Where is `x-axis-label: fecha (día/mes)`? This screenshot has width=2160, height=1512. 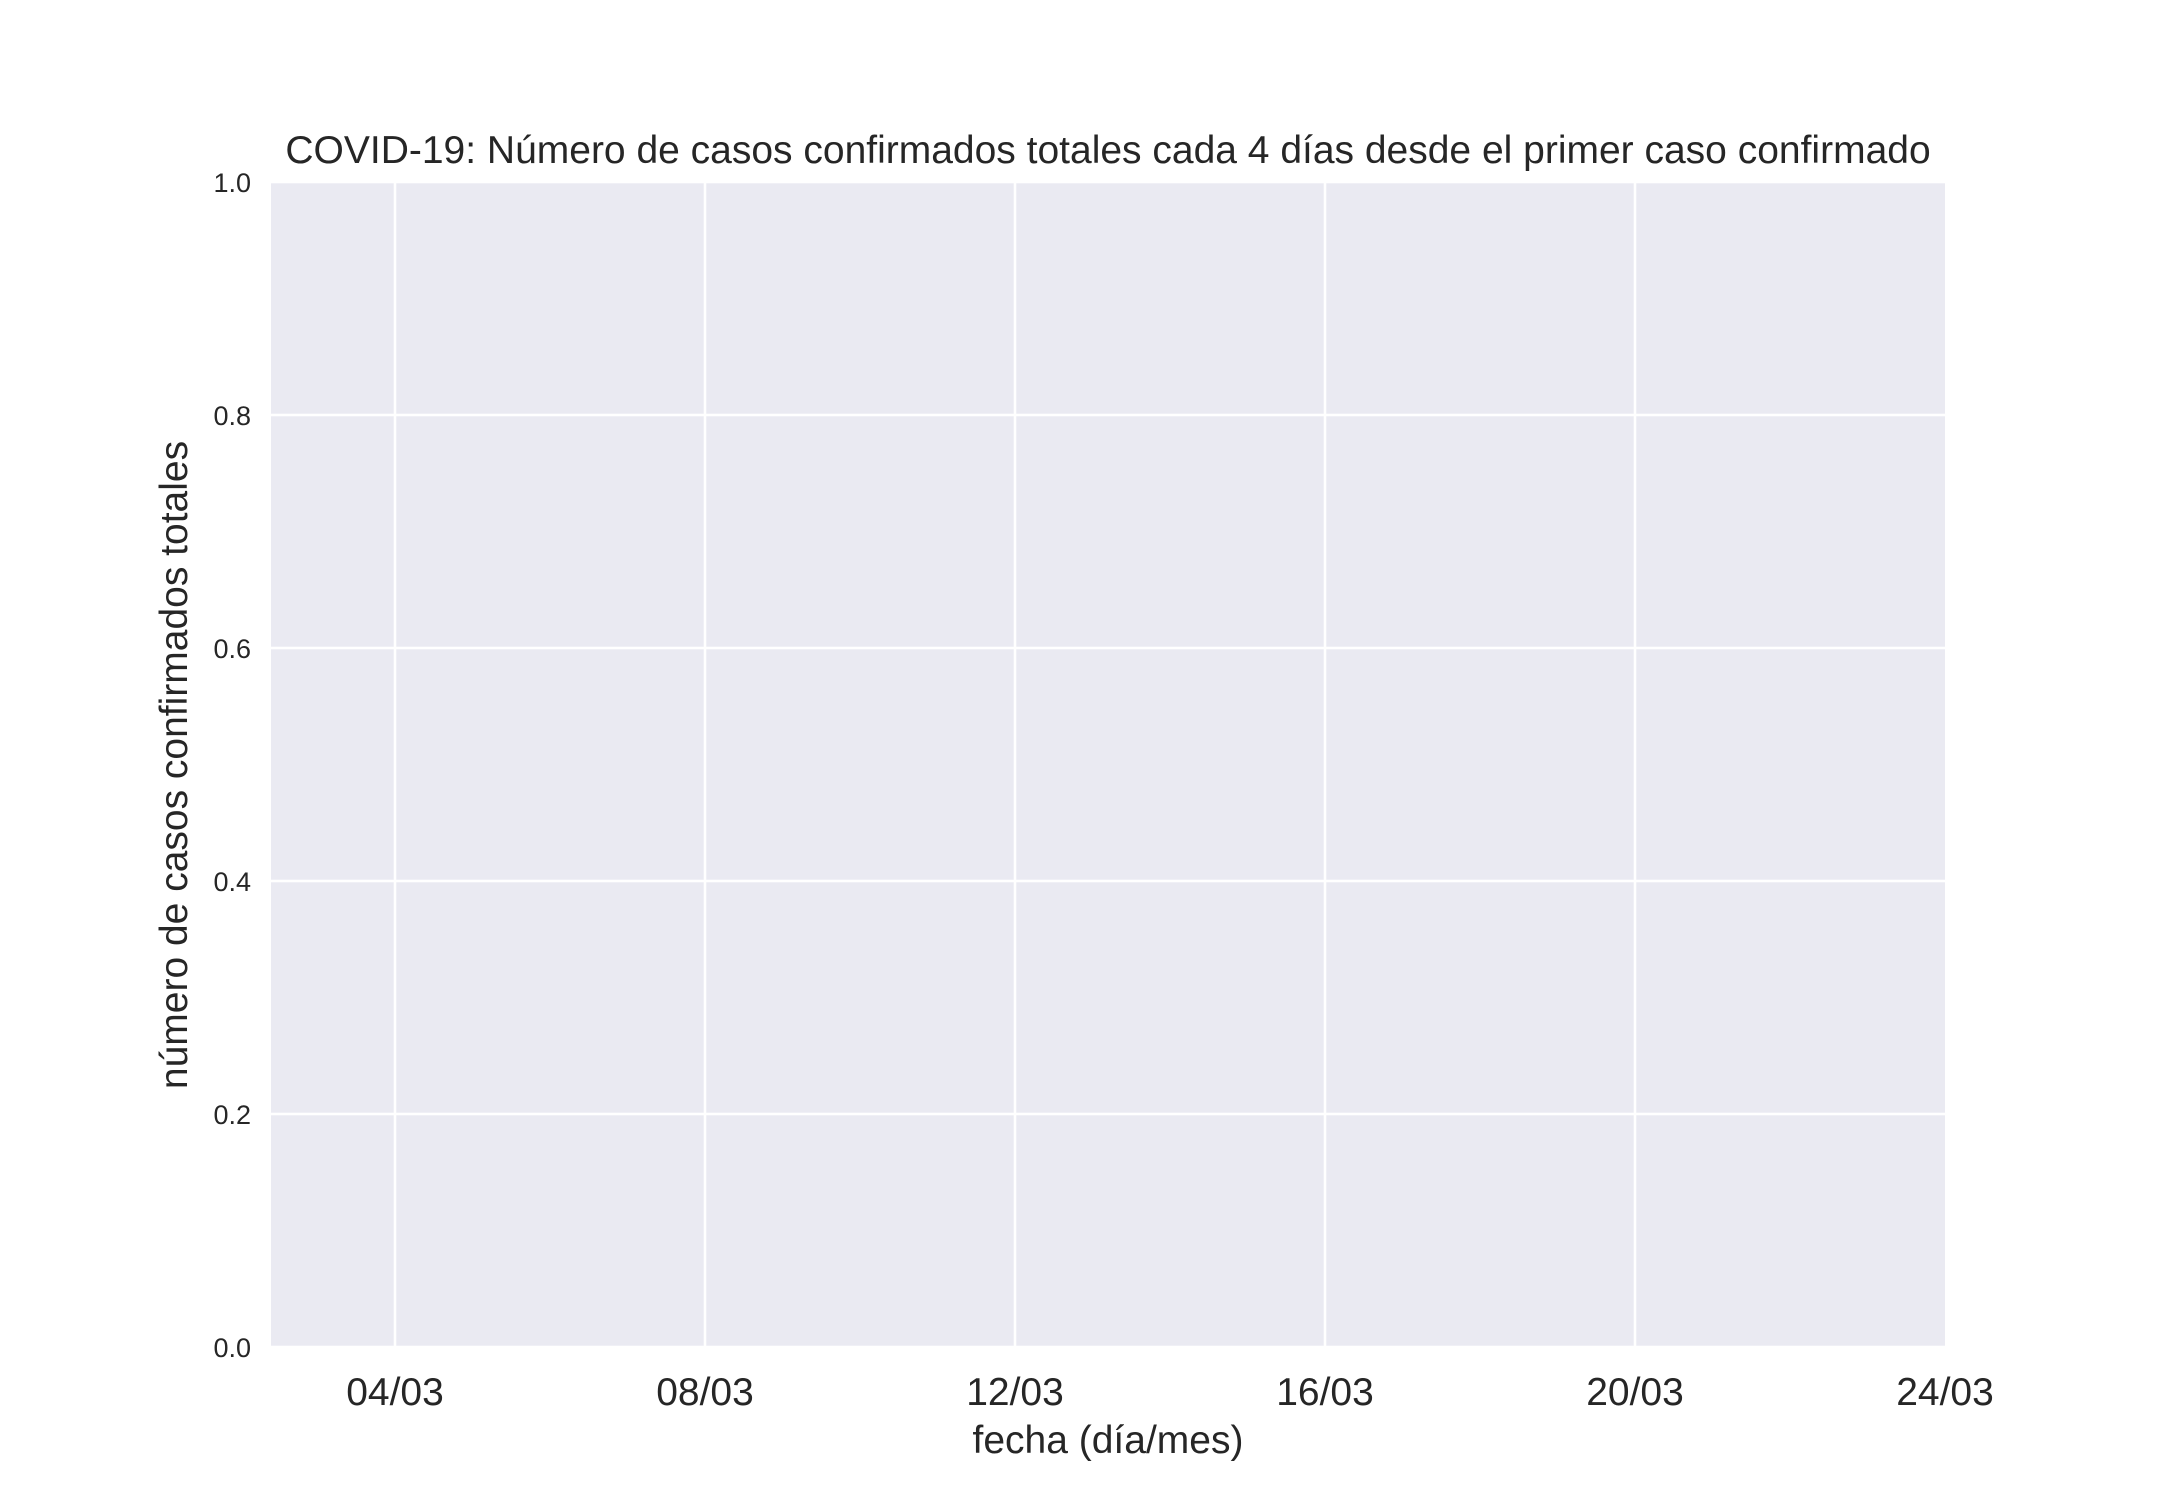 x-axis-label: fecha (día/mes) is located at coordinates (1108, 1440).